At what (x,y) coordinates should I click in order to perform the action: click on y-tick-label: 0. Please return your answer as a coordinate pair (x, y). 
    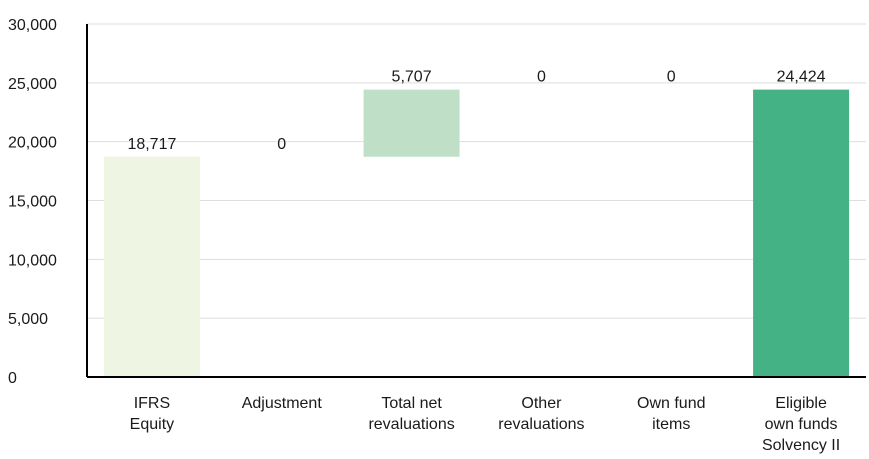
    Looking at the image, I should click on (12, 378).